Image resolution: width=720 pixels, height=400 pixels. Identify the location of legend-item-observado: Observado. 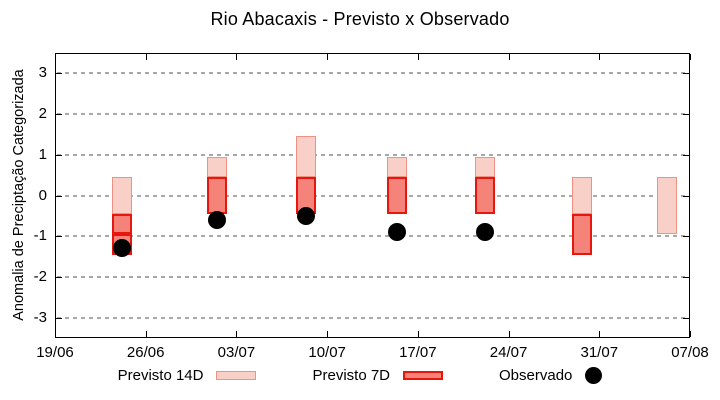
(551, 375).